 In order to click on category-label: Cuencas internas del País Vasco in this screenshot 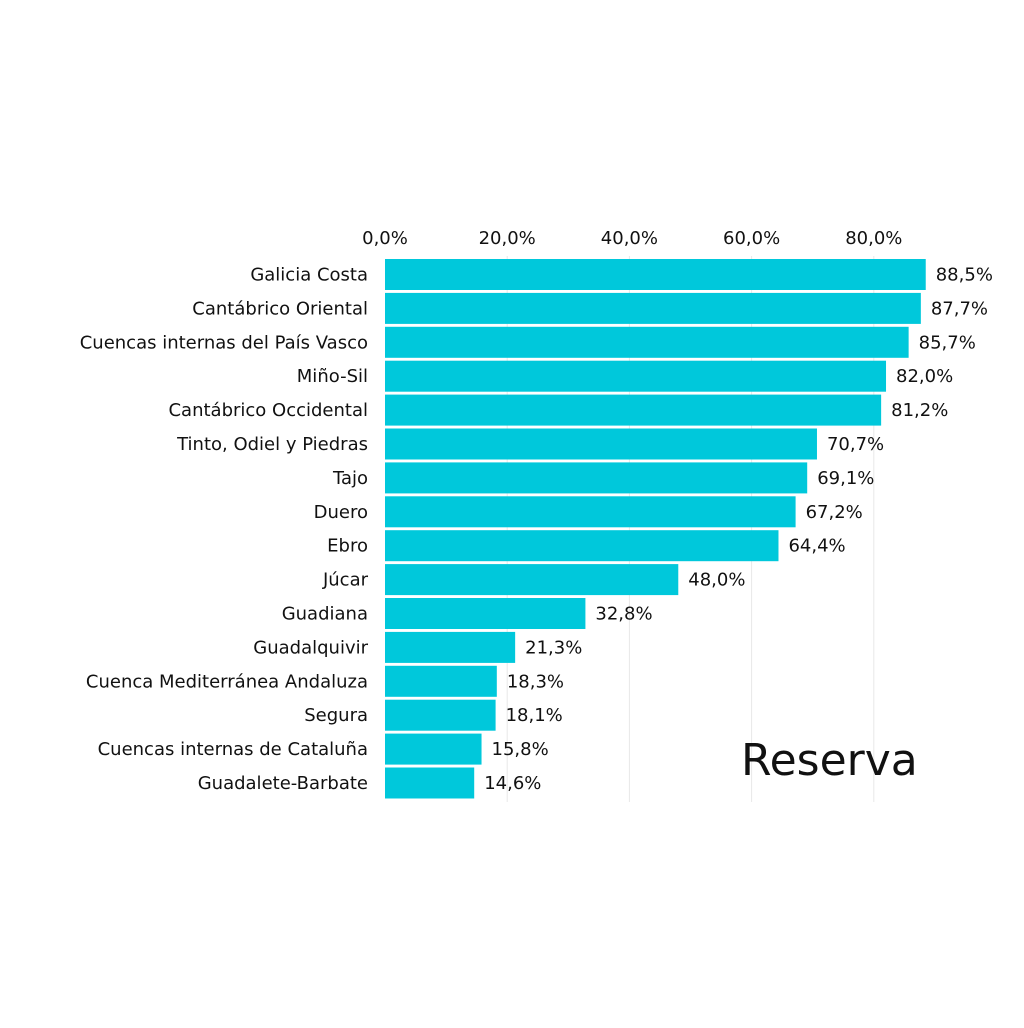, I will do `click(224, 342)`.